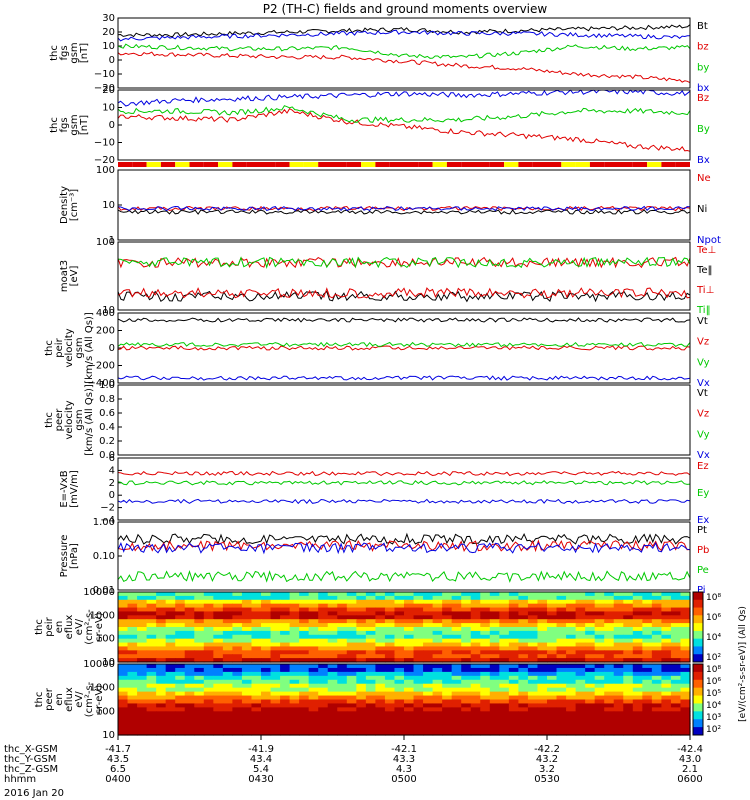  What do you see at coordinates (105, 639) in the screenshot?
I see `panel-8-ytick: 100` at bounding box center [105, 639].